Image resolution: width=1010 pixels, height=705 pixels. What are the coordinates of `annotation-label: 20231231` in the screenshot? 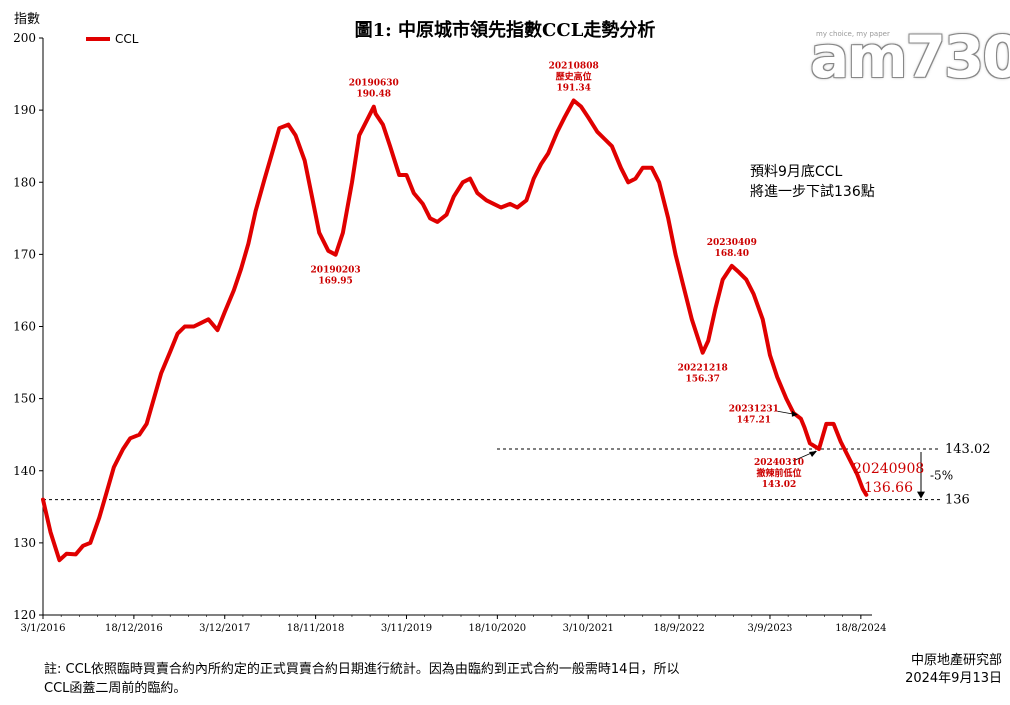 It's located at (754, 410).